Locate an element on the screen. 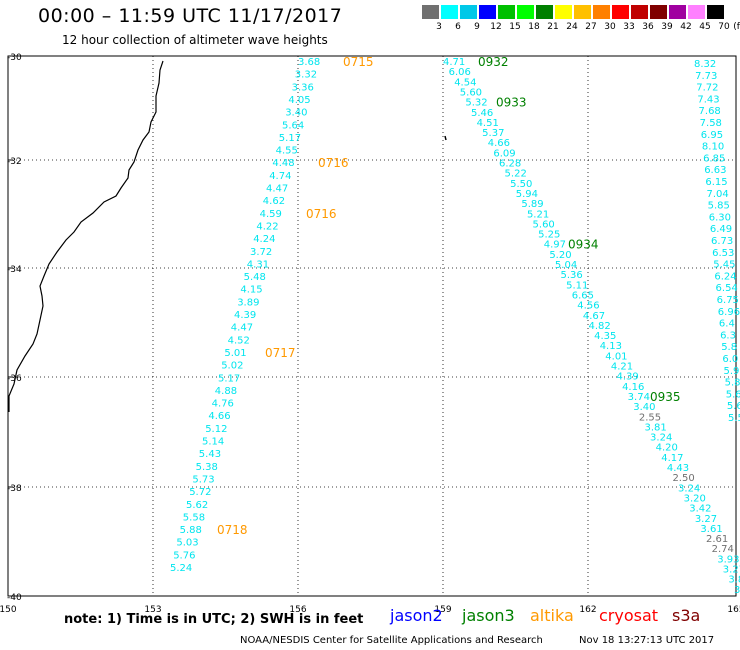 This screenshot has height=650, width=740. wave-height-value: 3.74 is located at coordinates (639, 397).